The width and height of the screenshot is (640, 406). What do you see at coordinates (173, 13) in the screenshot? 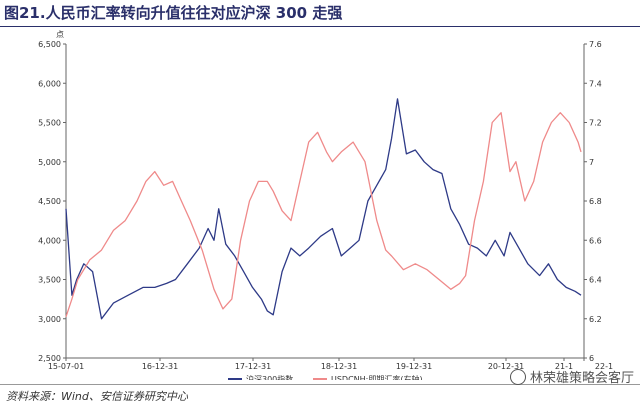
I see `page-title: 图21.人民币汇率转向升值往往对应沪深 300 走强` at bounding box center [173, 13].